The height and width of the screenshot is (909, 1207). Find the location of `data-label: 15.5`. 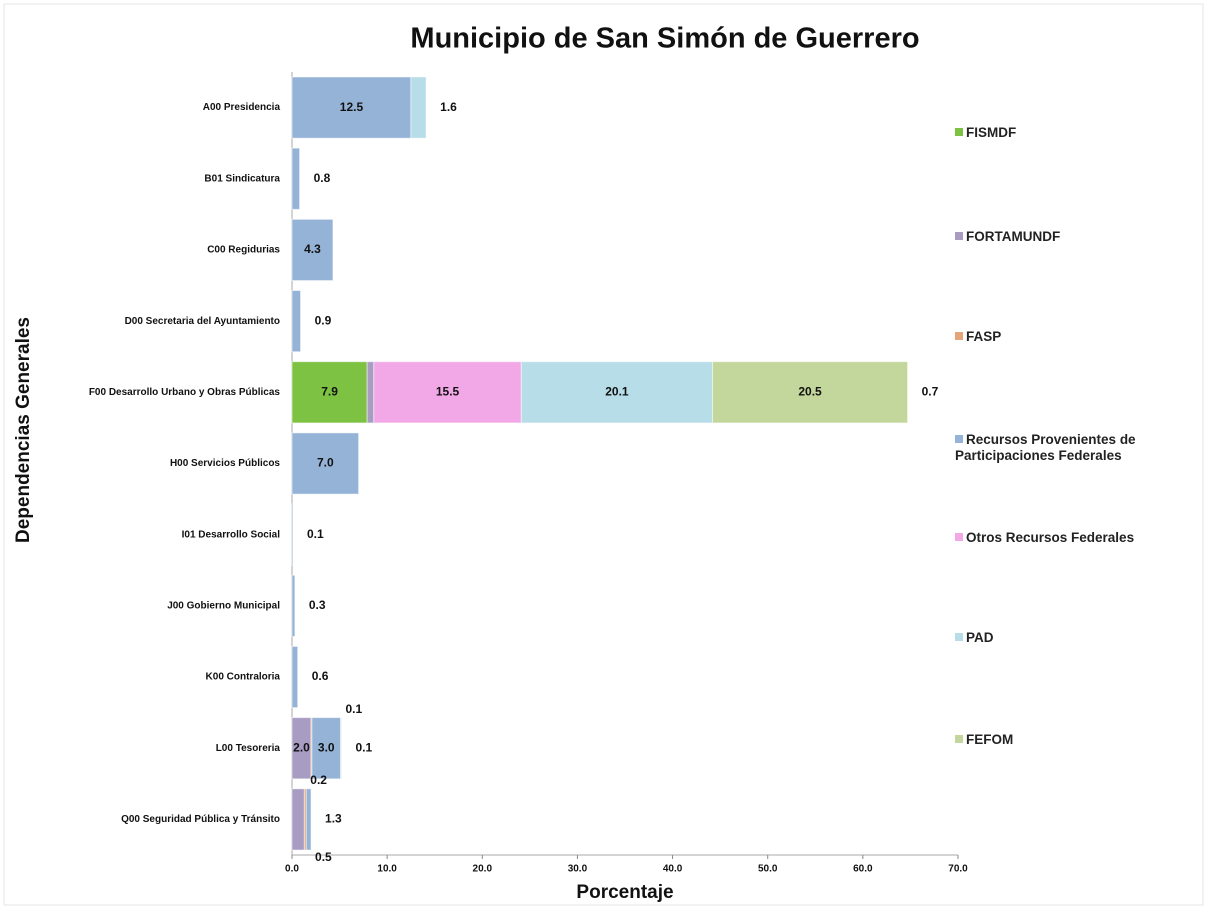

data-label: 15.5 is located at coordinates (448, 391).